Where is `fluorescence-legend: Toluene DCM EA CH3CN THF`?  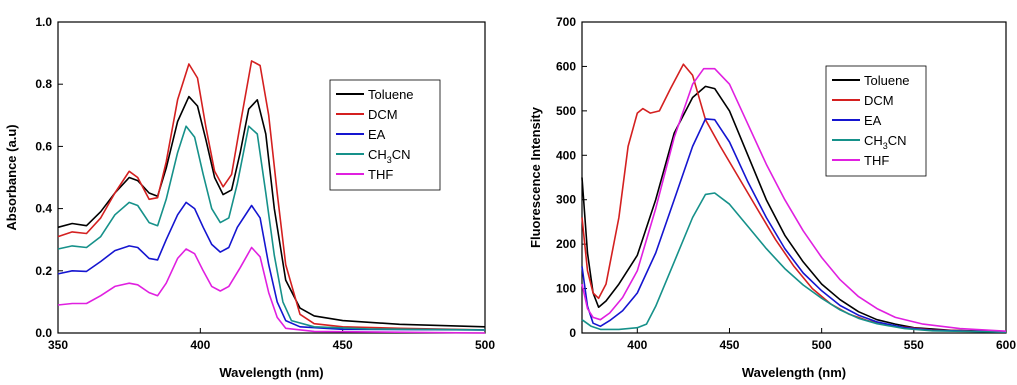 fluorescence-legend: Toluene DCM EA CH3CN THF is located at coordinates (876, 121).